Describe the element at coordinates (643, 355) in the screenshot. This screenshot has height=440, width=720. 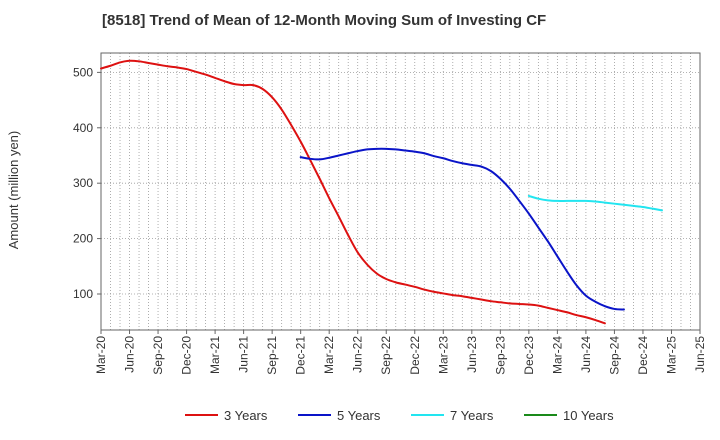
I see `x-tick-label: Dec-24` at that location.